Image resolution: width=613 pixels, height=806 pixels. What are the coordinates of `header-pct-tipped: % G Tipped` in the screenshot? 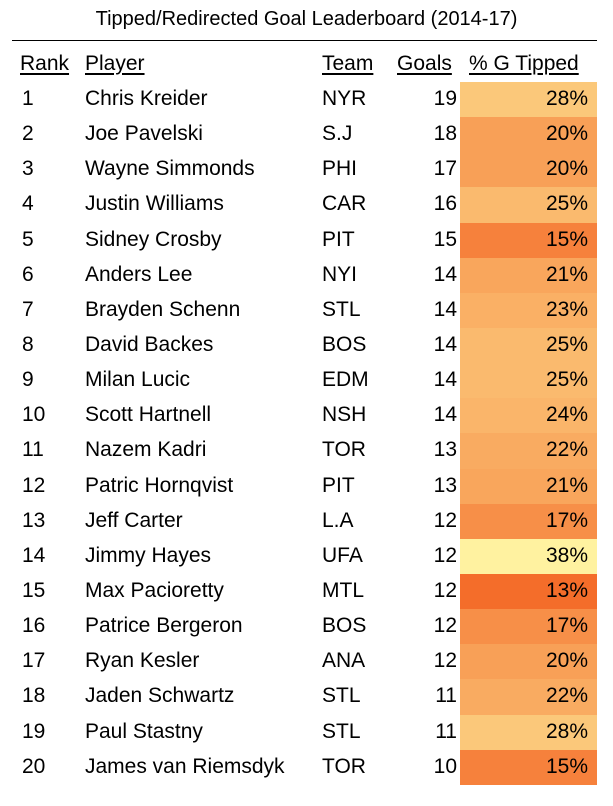 It's located at (524, 63).